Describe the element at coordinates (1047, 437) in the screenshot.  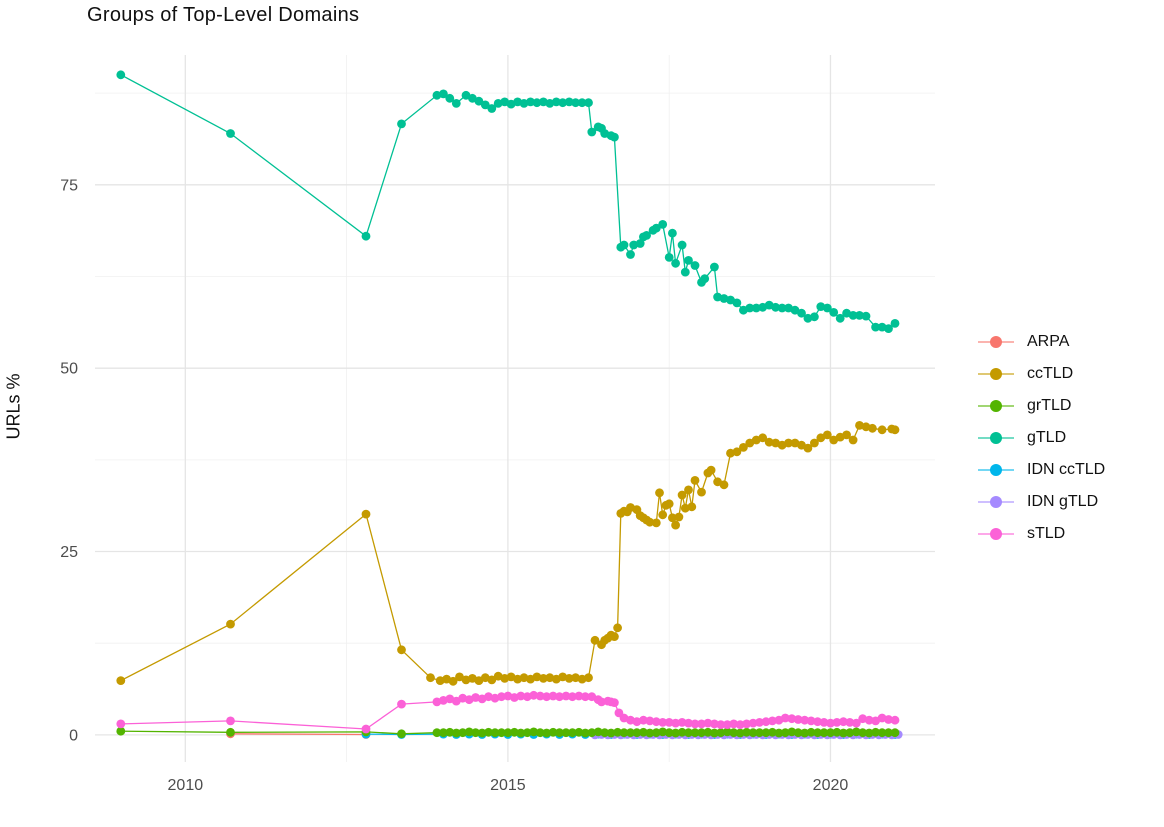
I see `legend-label: gTLD` at that location.